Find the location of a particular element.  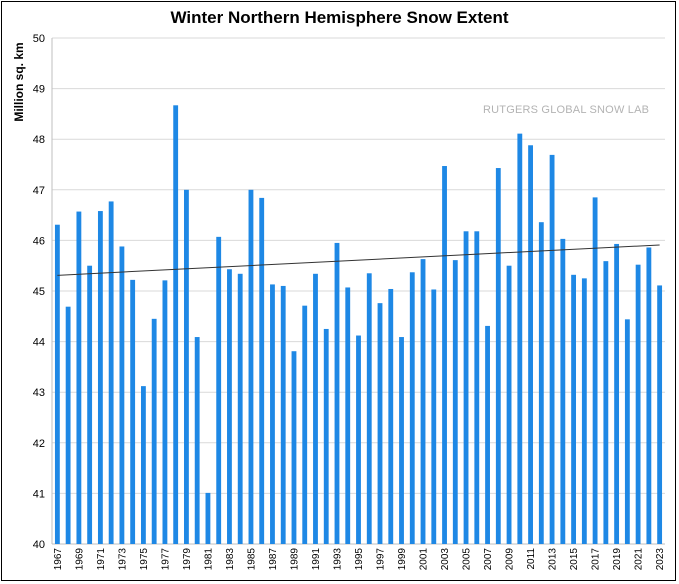

y-tick-label: 48 is located at coordinates (39, 140).